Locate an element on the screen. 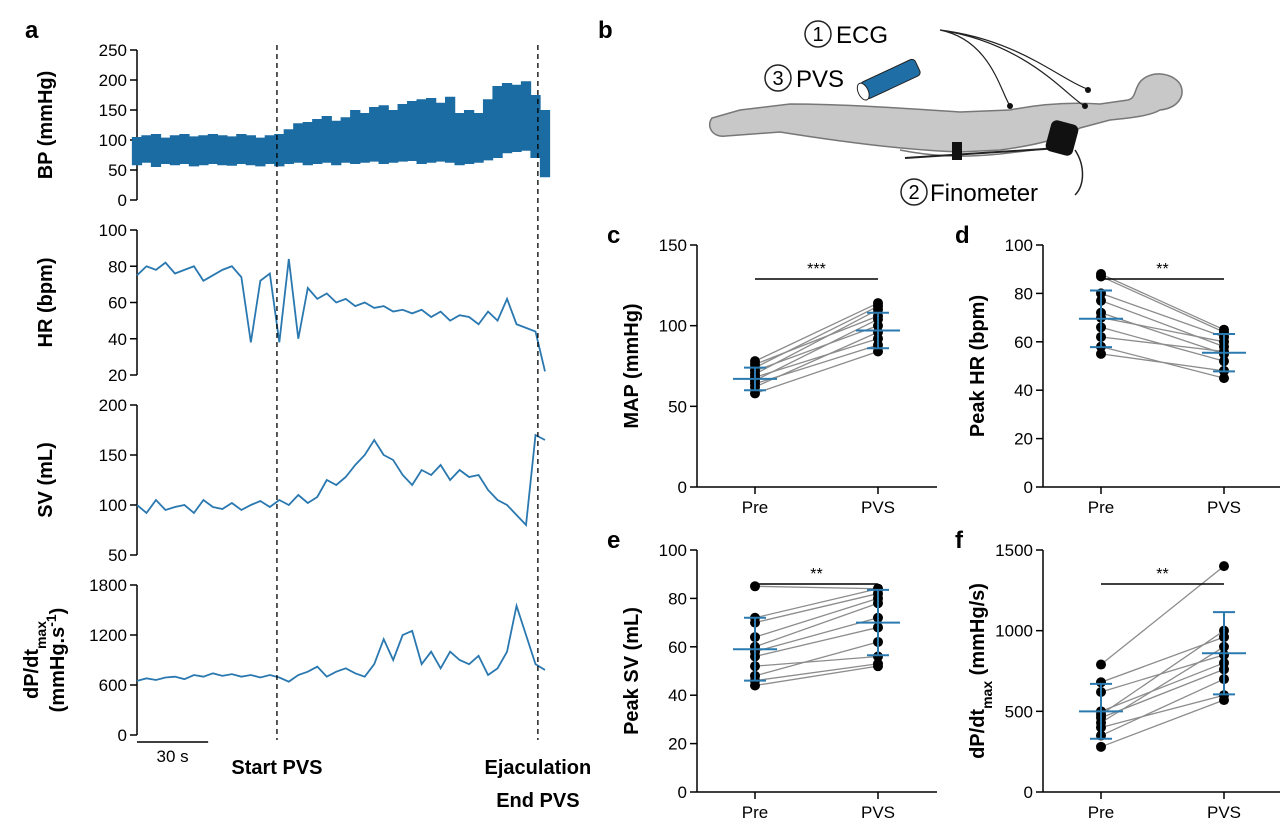  y-tick-label: 250 is located at coordinates (113, 50).